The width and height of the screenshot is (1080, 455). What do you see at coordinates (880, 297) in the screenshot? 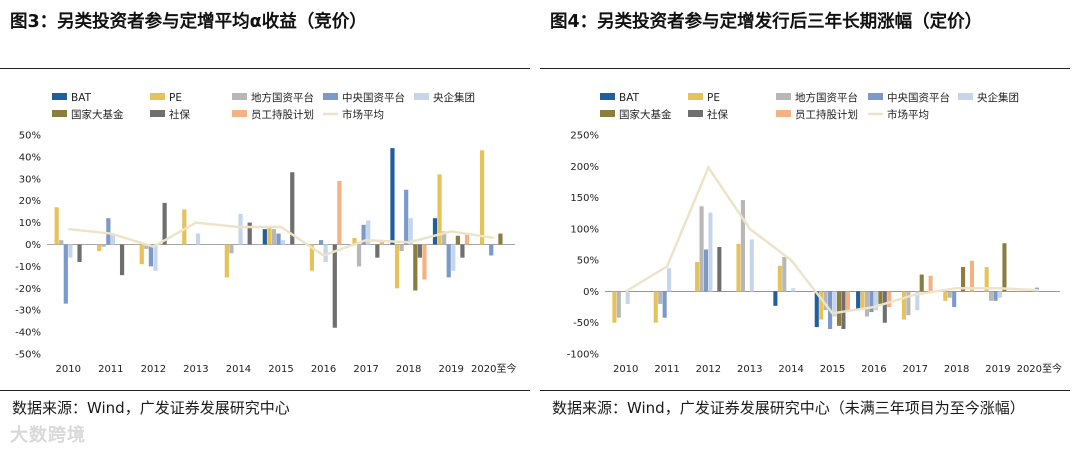
I see `bar-国家大基金-2016` at bounding box center [880, 297].